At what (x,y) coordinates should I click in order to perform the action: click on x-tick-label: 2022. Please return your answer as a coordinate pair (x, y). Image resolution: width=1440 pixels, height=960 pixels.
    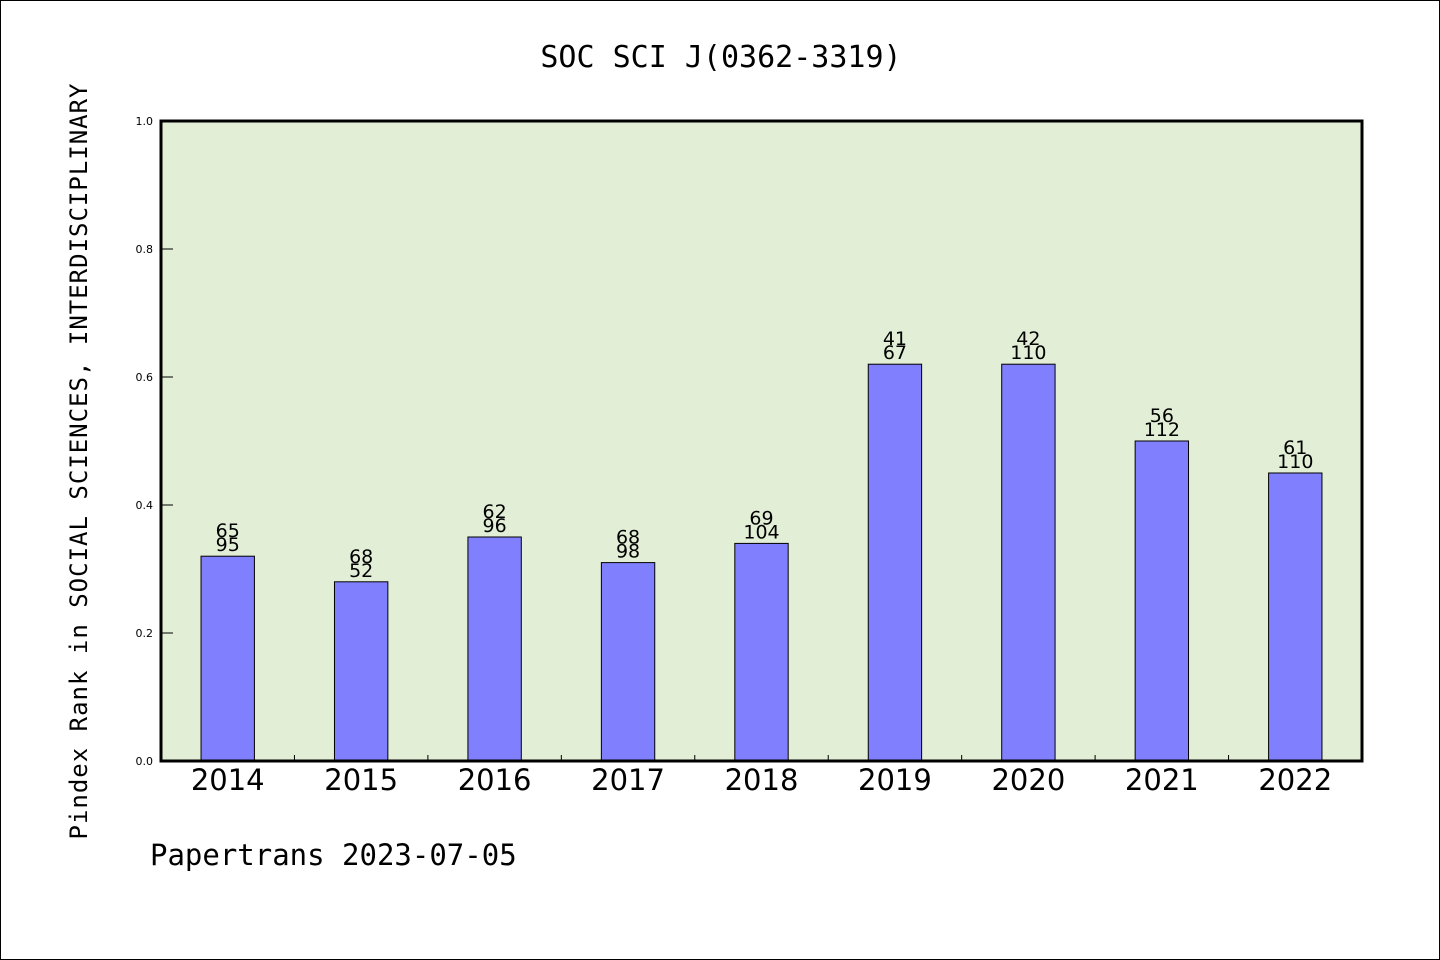
    Looking at the image, I should click on (1295, 780).